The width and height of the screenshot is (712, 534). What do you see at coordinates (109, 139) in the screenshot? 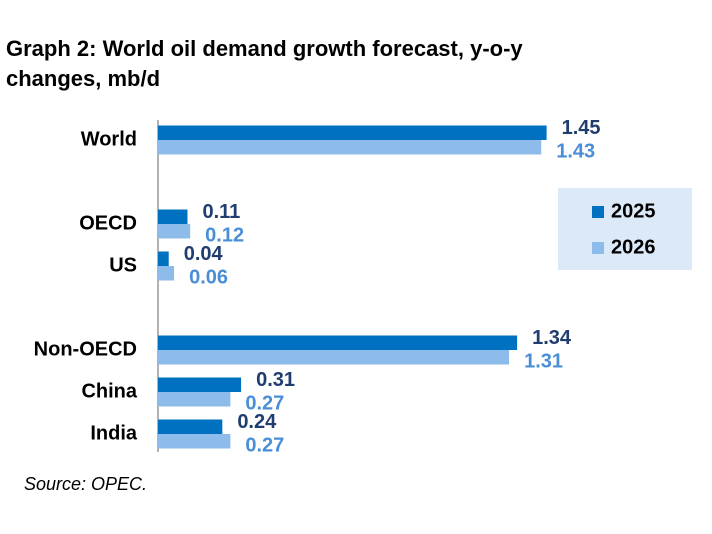
I see `y-tick-label: World` at bounding box center [109, 139].